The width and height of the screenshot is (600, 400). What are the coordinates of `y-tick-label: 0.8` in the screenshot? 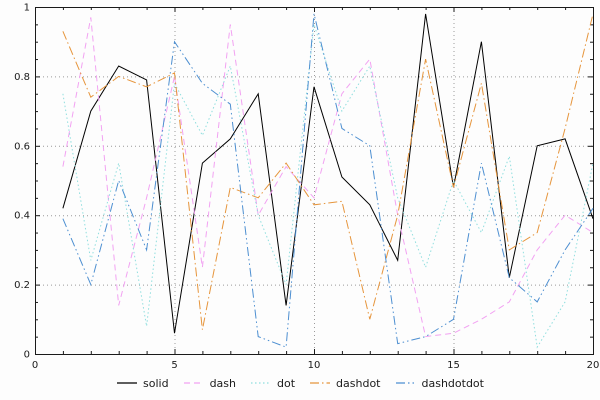 It's located at (22, 77).